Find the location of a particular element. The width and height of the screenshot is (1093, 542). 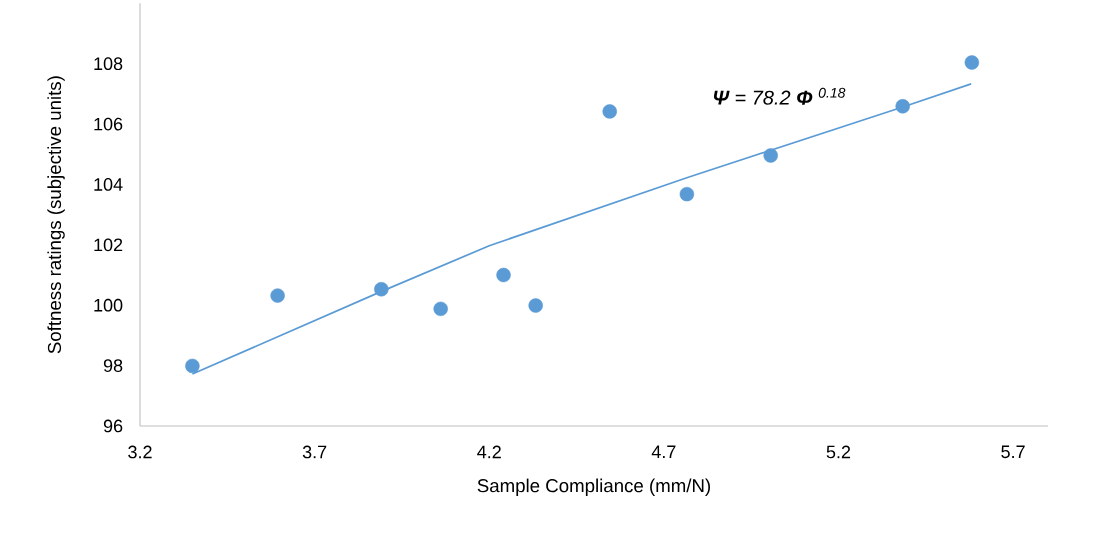

y-tick-label: 96 is located at coordinates (113, 426).